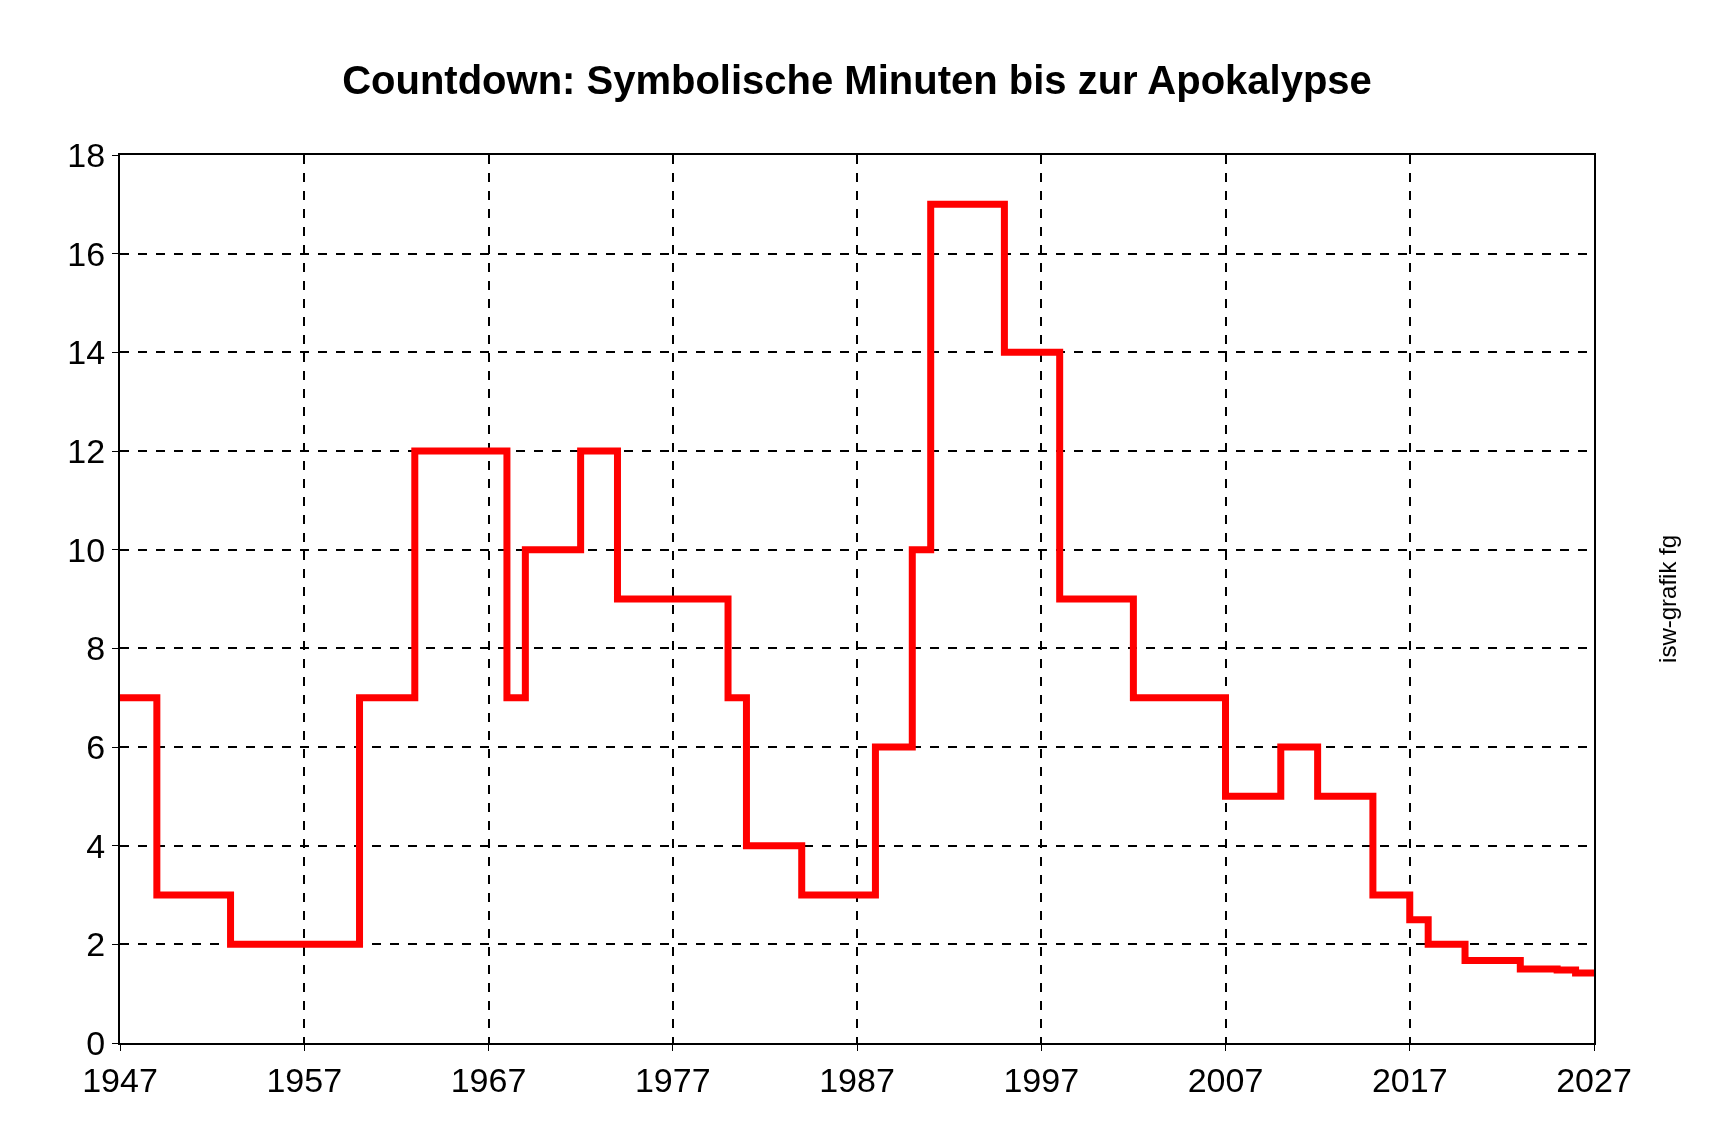 This screenshot has width=1714, height=1143. I want to click on x-tick-label: 2027, so click(1594, 1079).